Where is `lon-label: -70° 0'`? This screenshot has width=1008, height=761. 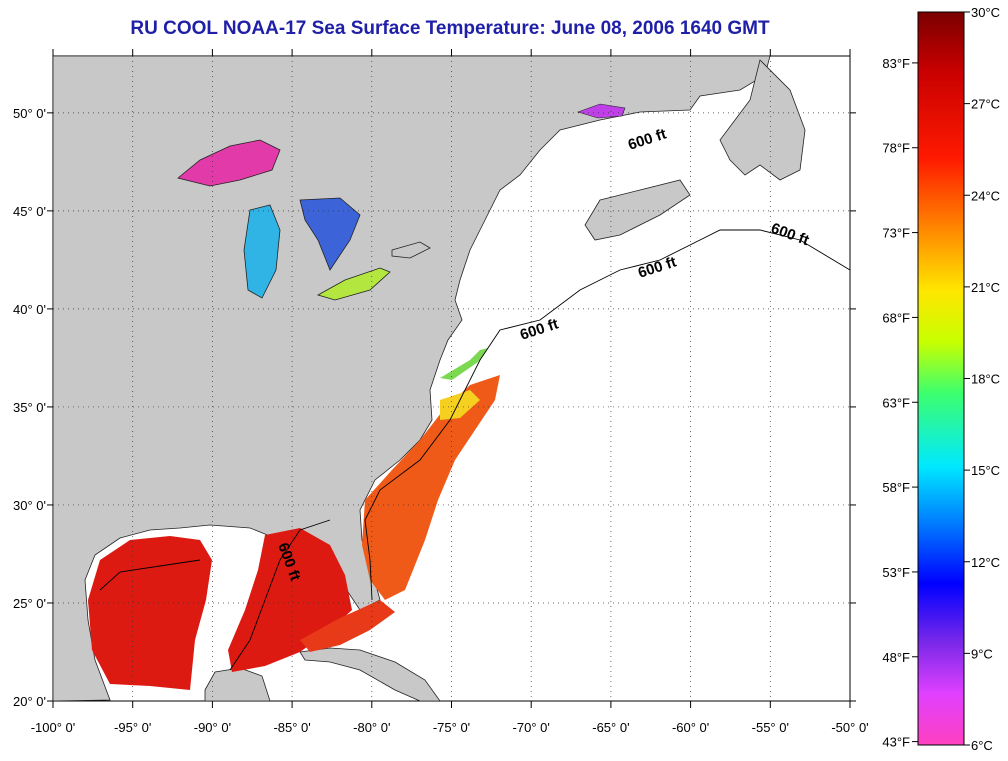 lon-label: -70° 0' is located at coordinates (531, 727).